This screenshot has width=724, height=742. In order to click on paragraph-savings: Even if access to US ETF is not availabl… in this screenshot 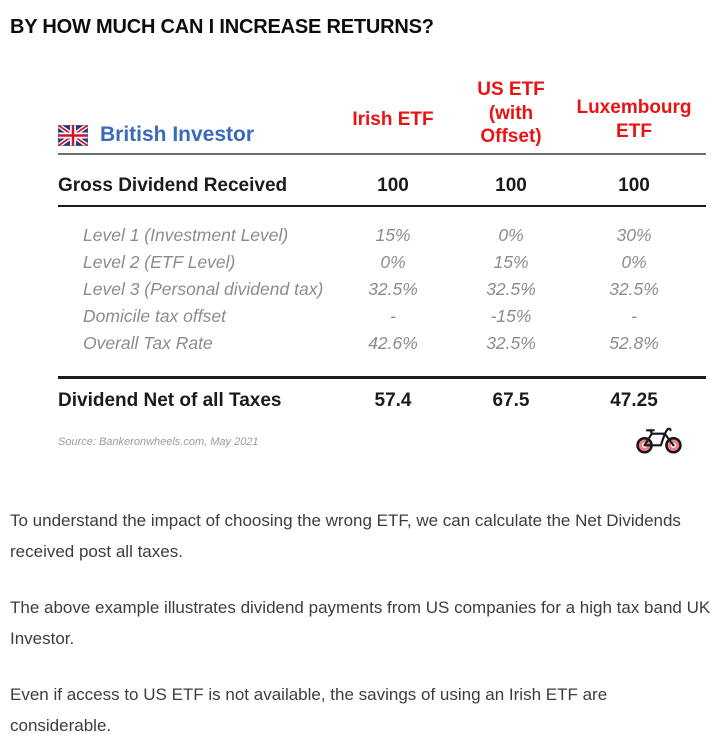, I will do `click(309, 710)`.